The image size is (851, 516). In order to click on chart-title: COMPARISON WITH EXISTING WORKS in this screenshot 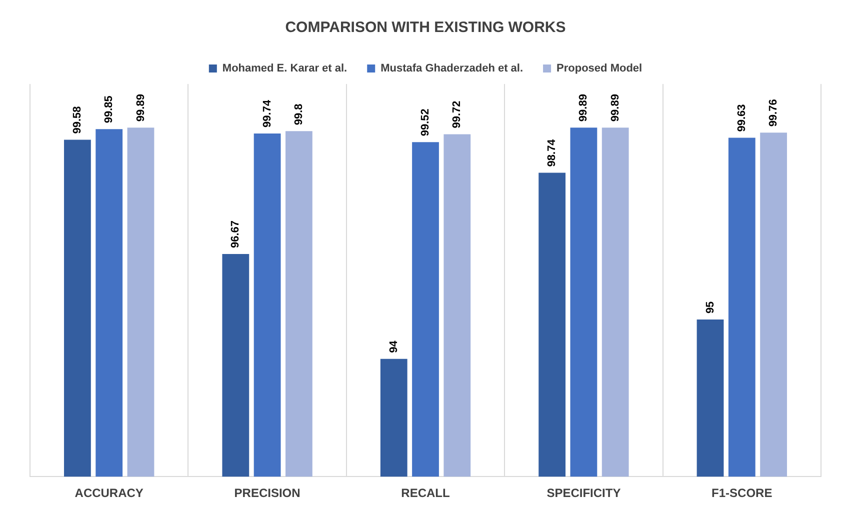, I will do `click(425, 27)`.